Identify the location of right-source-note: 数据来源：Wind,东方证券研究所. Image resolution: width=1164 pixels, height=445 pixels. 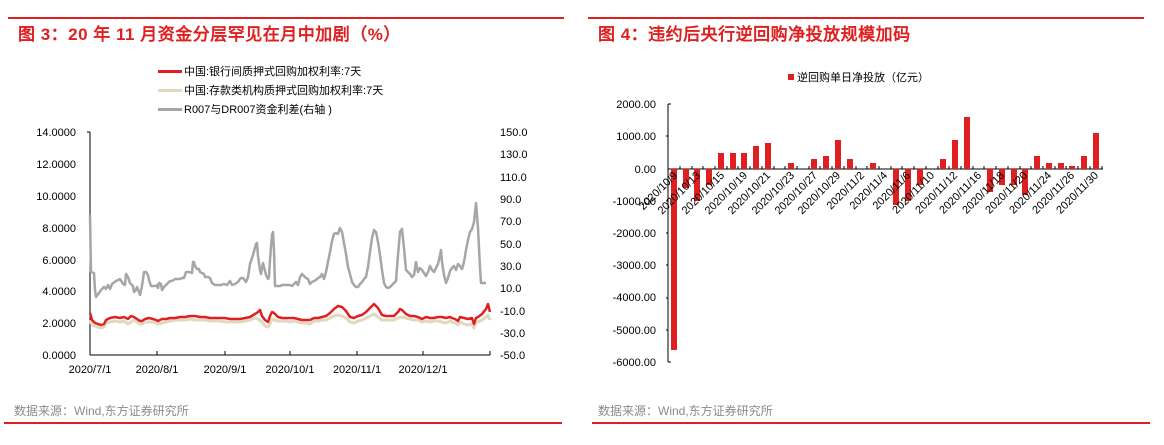
(685, 411).